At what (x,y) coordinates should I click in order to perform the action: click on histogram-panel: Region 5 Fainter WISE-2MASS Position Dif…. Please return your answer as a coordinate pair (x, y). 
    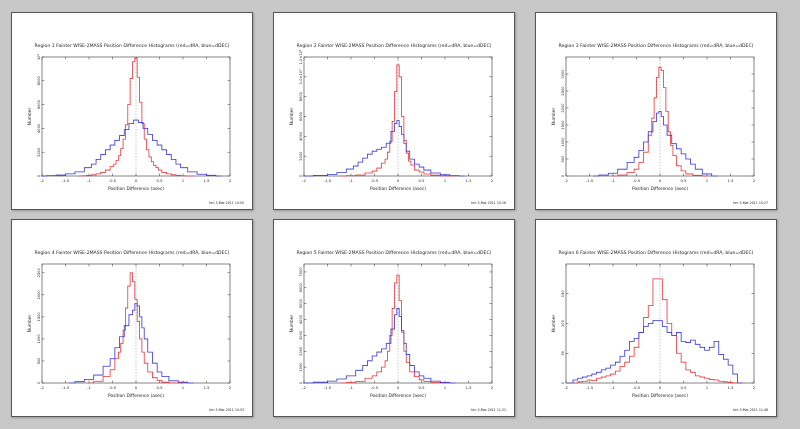
    Looking at the image, I should click on (394, 318).